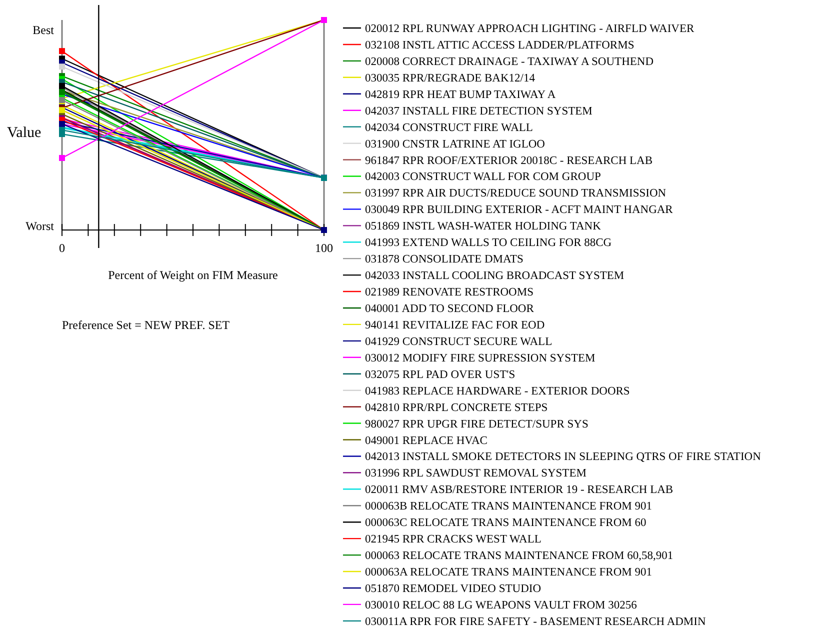  I want to click on legend-label: 020011 RMV ASB/RESTORE INTERIOR 19 - RESEARCH LAB, so click(519, 490).